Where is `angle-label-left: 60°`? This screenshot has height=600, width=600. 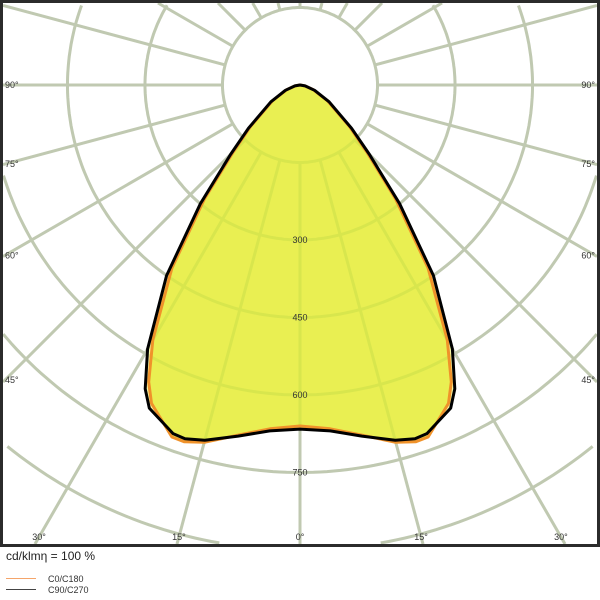 angle-label-left: 60° is located at coordinates (12, 255).